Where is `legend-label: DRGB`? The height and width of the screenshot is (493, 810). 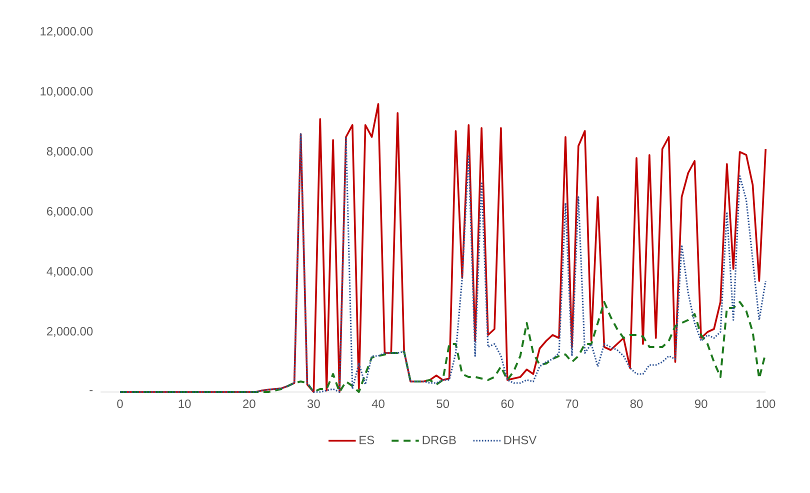 legend-label: DRGB is located at coordinates (439, 440).